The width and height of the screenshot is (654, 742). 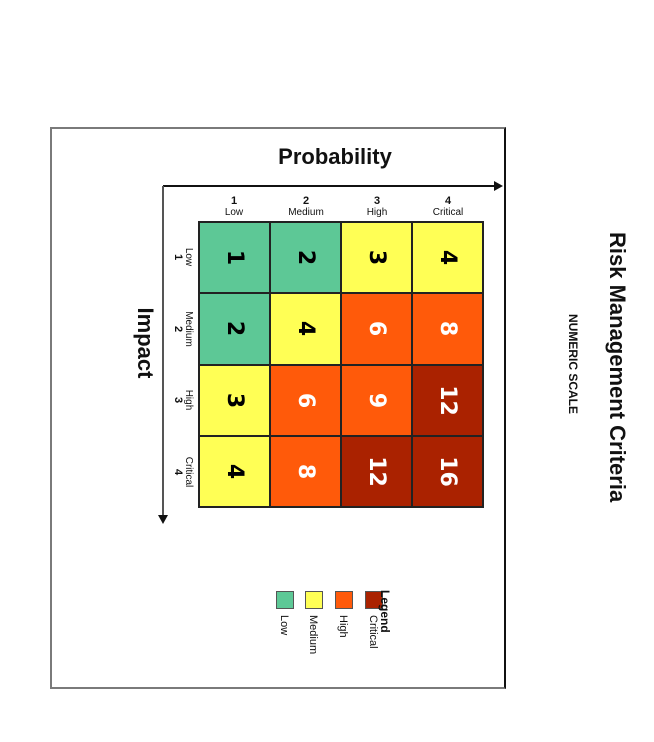 What do you see at coordinates (329, 186) in the screenshot?
I see `x-axis-line` at bounding box center [329, 186].